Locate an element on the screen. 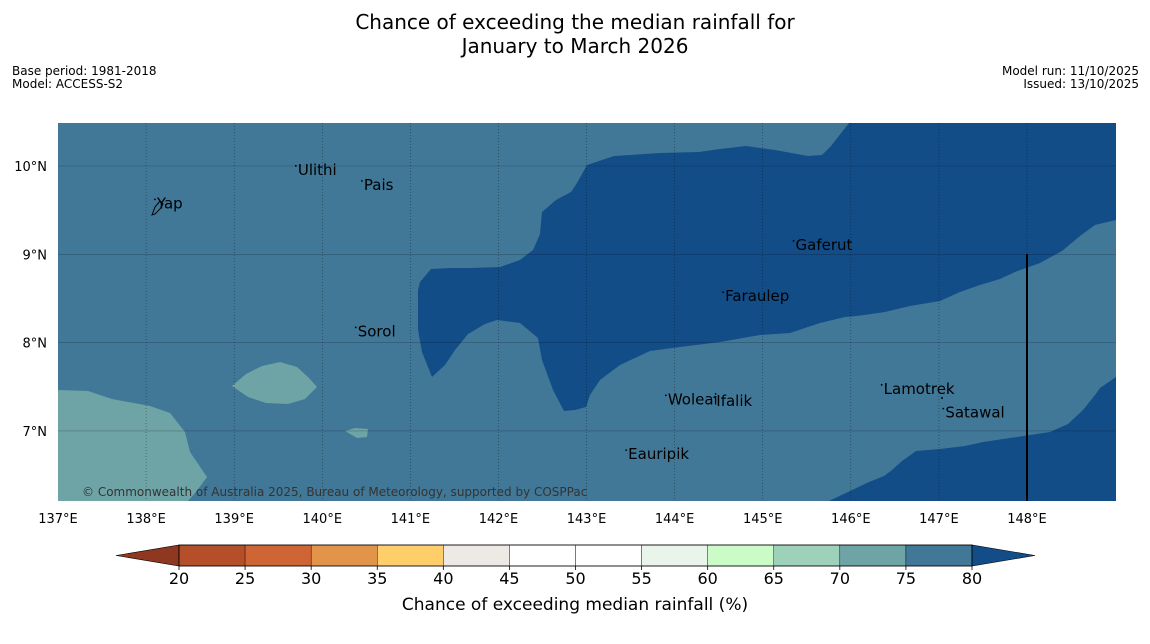  region-70-75-small-patch is located at coordinates (356, 433).